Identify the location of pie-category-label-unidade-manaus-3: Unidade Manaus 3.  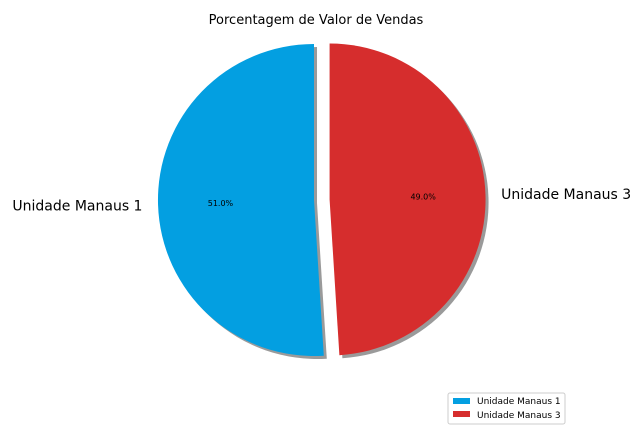
(566, 195).